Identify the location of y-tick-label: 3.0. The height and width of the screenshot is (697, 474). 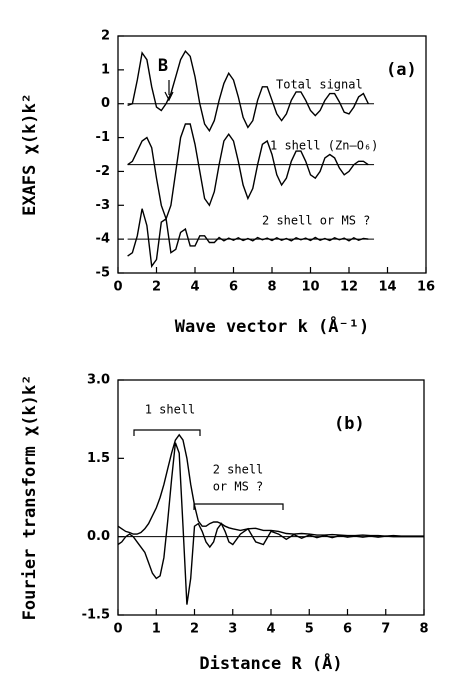
(98, 380).